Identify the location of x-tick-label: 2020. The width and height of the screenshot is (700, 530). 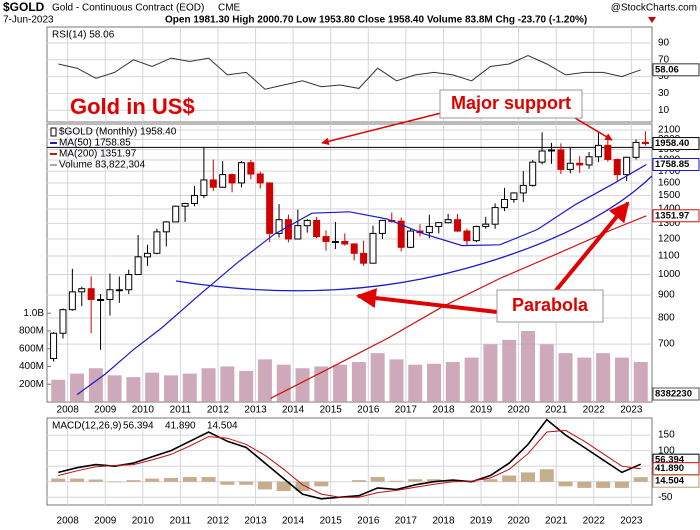
(518, 410).